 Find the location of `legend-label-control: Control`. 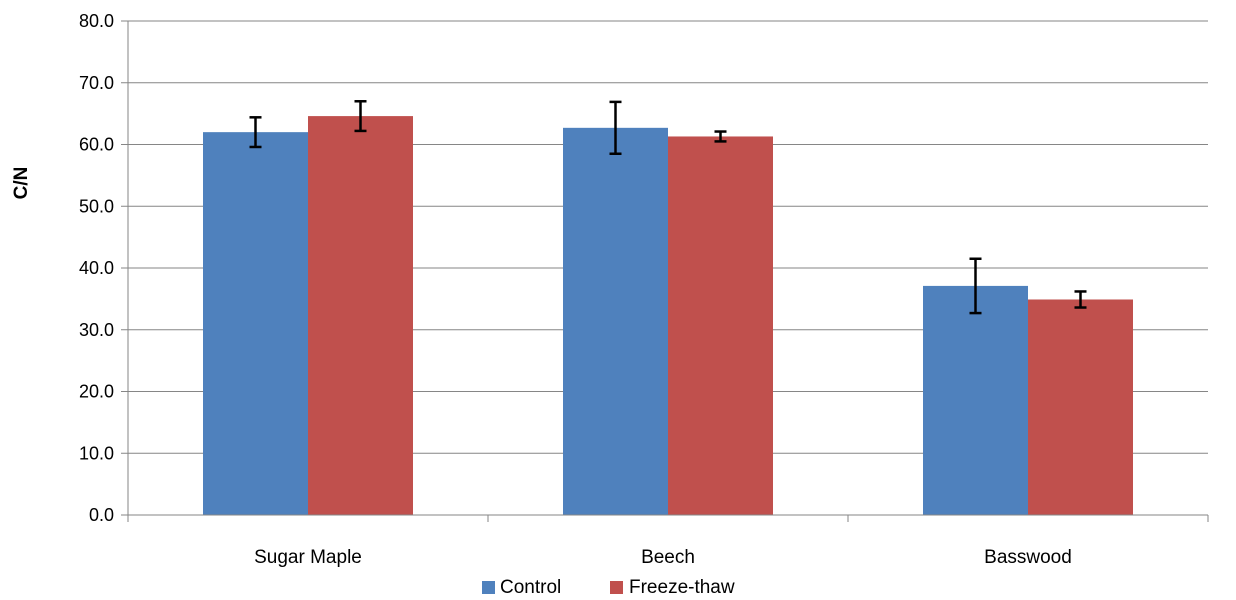

legend-label-control: Control is located at coordinates (530, 587).